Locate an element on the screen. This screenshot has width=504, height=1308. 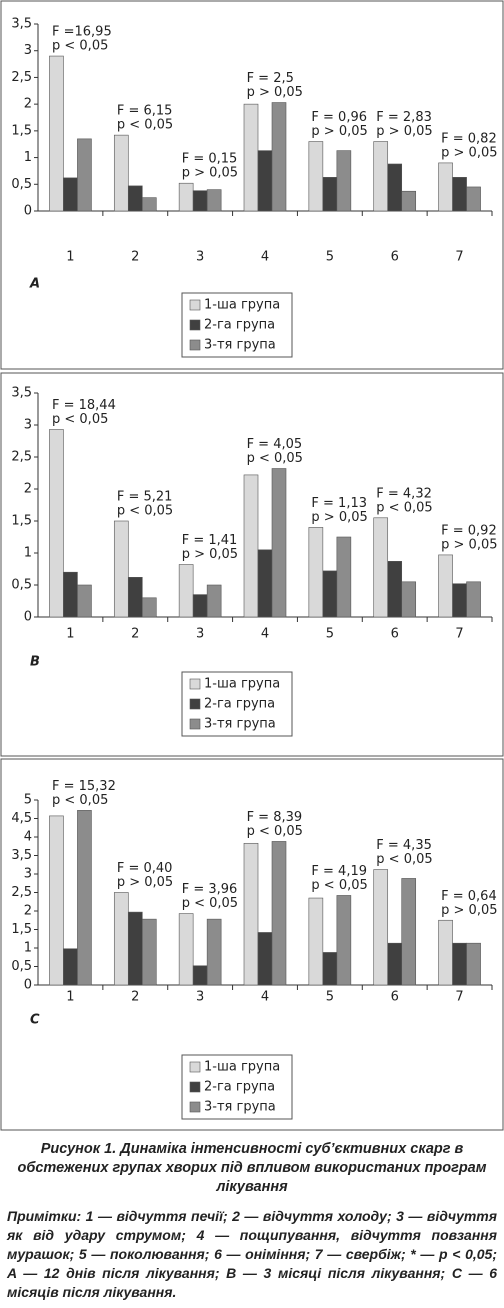
legend-label: 3-тя група is located at coordinates (240, 1107).